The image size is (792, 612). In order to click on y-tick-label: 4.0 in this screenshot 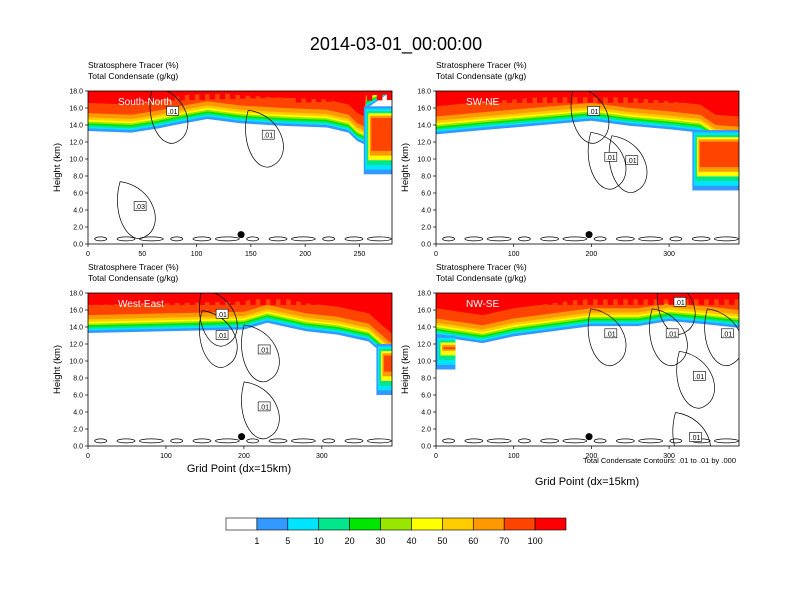, I will do `click(78, 211)`.